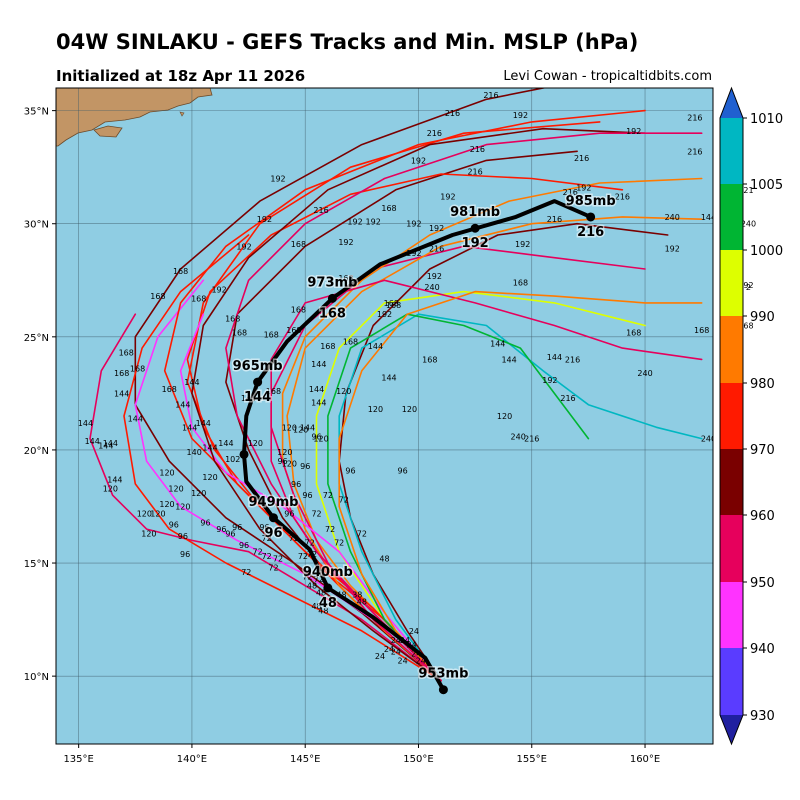  Describe the element at coordinates (583, 188) in the screenshot. I see `hour-label-offframe: 192` at that location.